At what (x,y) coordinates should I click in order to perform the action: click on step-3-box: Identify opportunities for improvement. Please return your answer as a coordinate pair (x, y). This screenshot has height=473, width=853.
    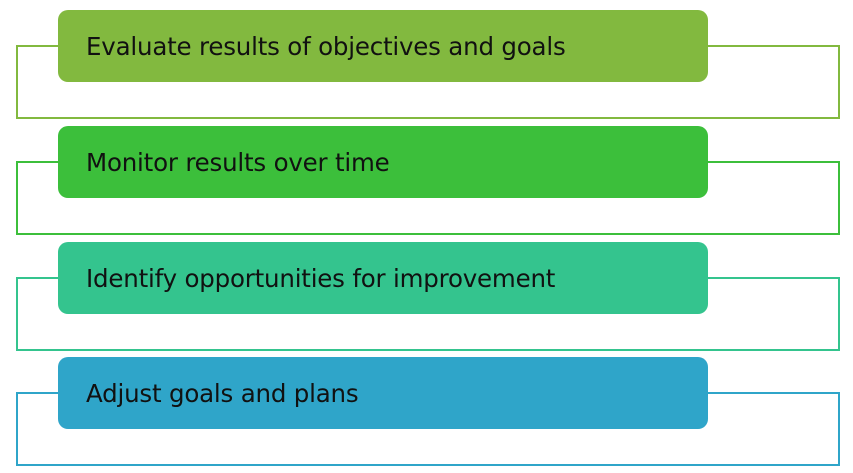
    Looking at the image, I should click on (383, 278).